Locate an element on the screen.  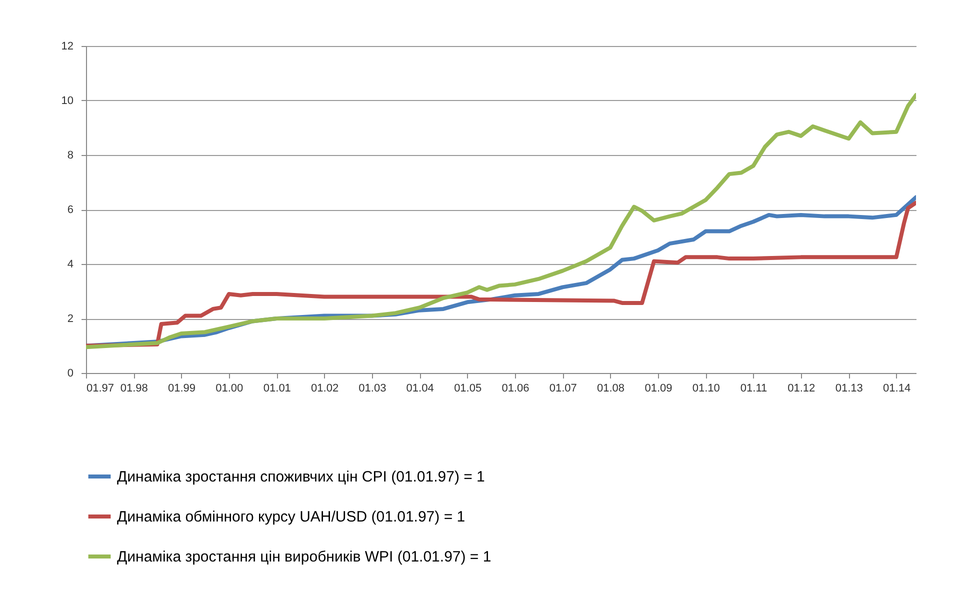
x-tick-label: 01.07 is located at coordinates (563, 388).